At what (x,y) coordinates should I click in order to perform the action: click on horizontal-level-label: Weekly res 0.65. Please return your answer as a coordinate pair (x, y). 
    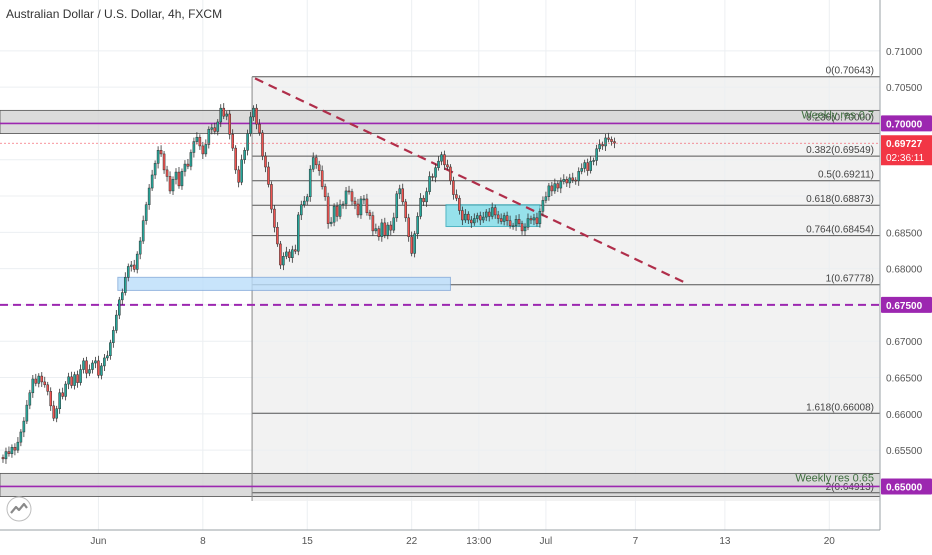
    Looking at the image, I should click on (834, 478).